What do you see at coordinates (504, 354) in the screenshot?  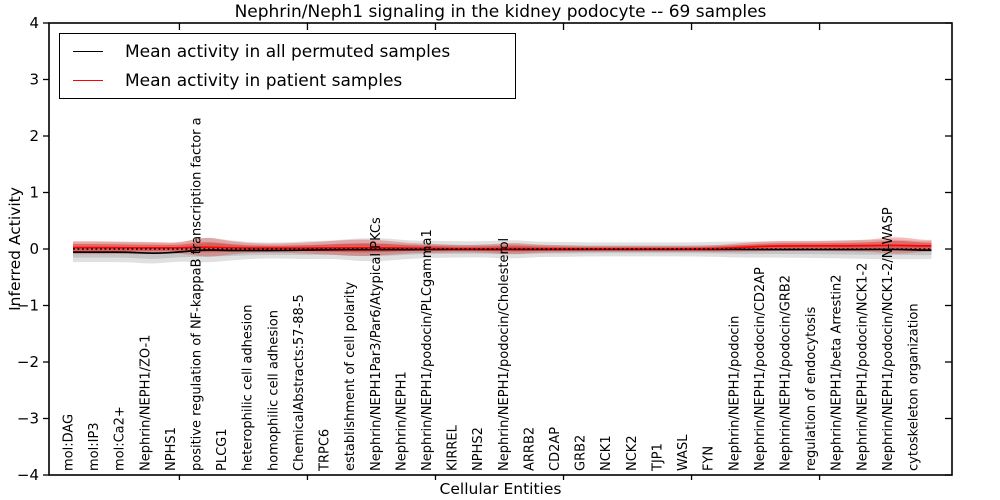 I see `x-tick-label: Nephrin/NEPH1/podocin/Cholesterol` at bounding box center [504, 354].